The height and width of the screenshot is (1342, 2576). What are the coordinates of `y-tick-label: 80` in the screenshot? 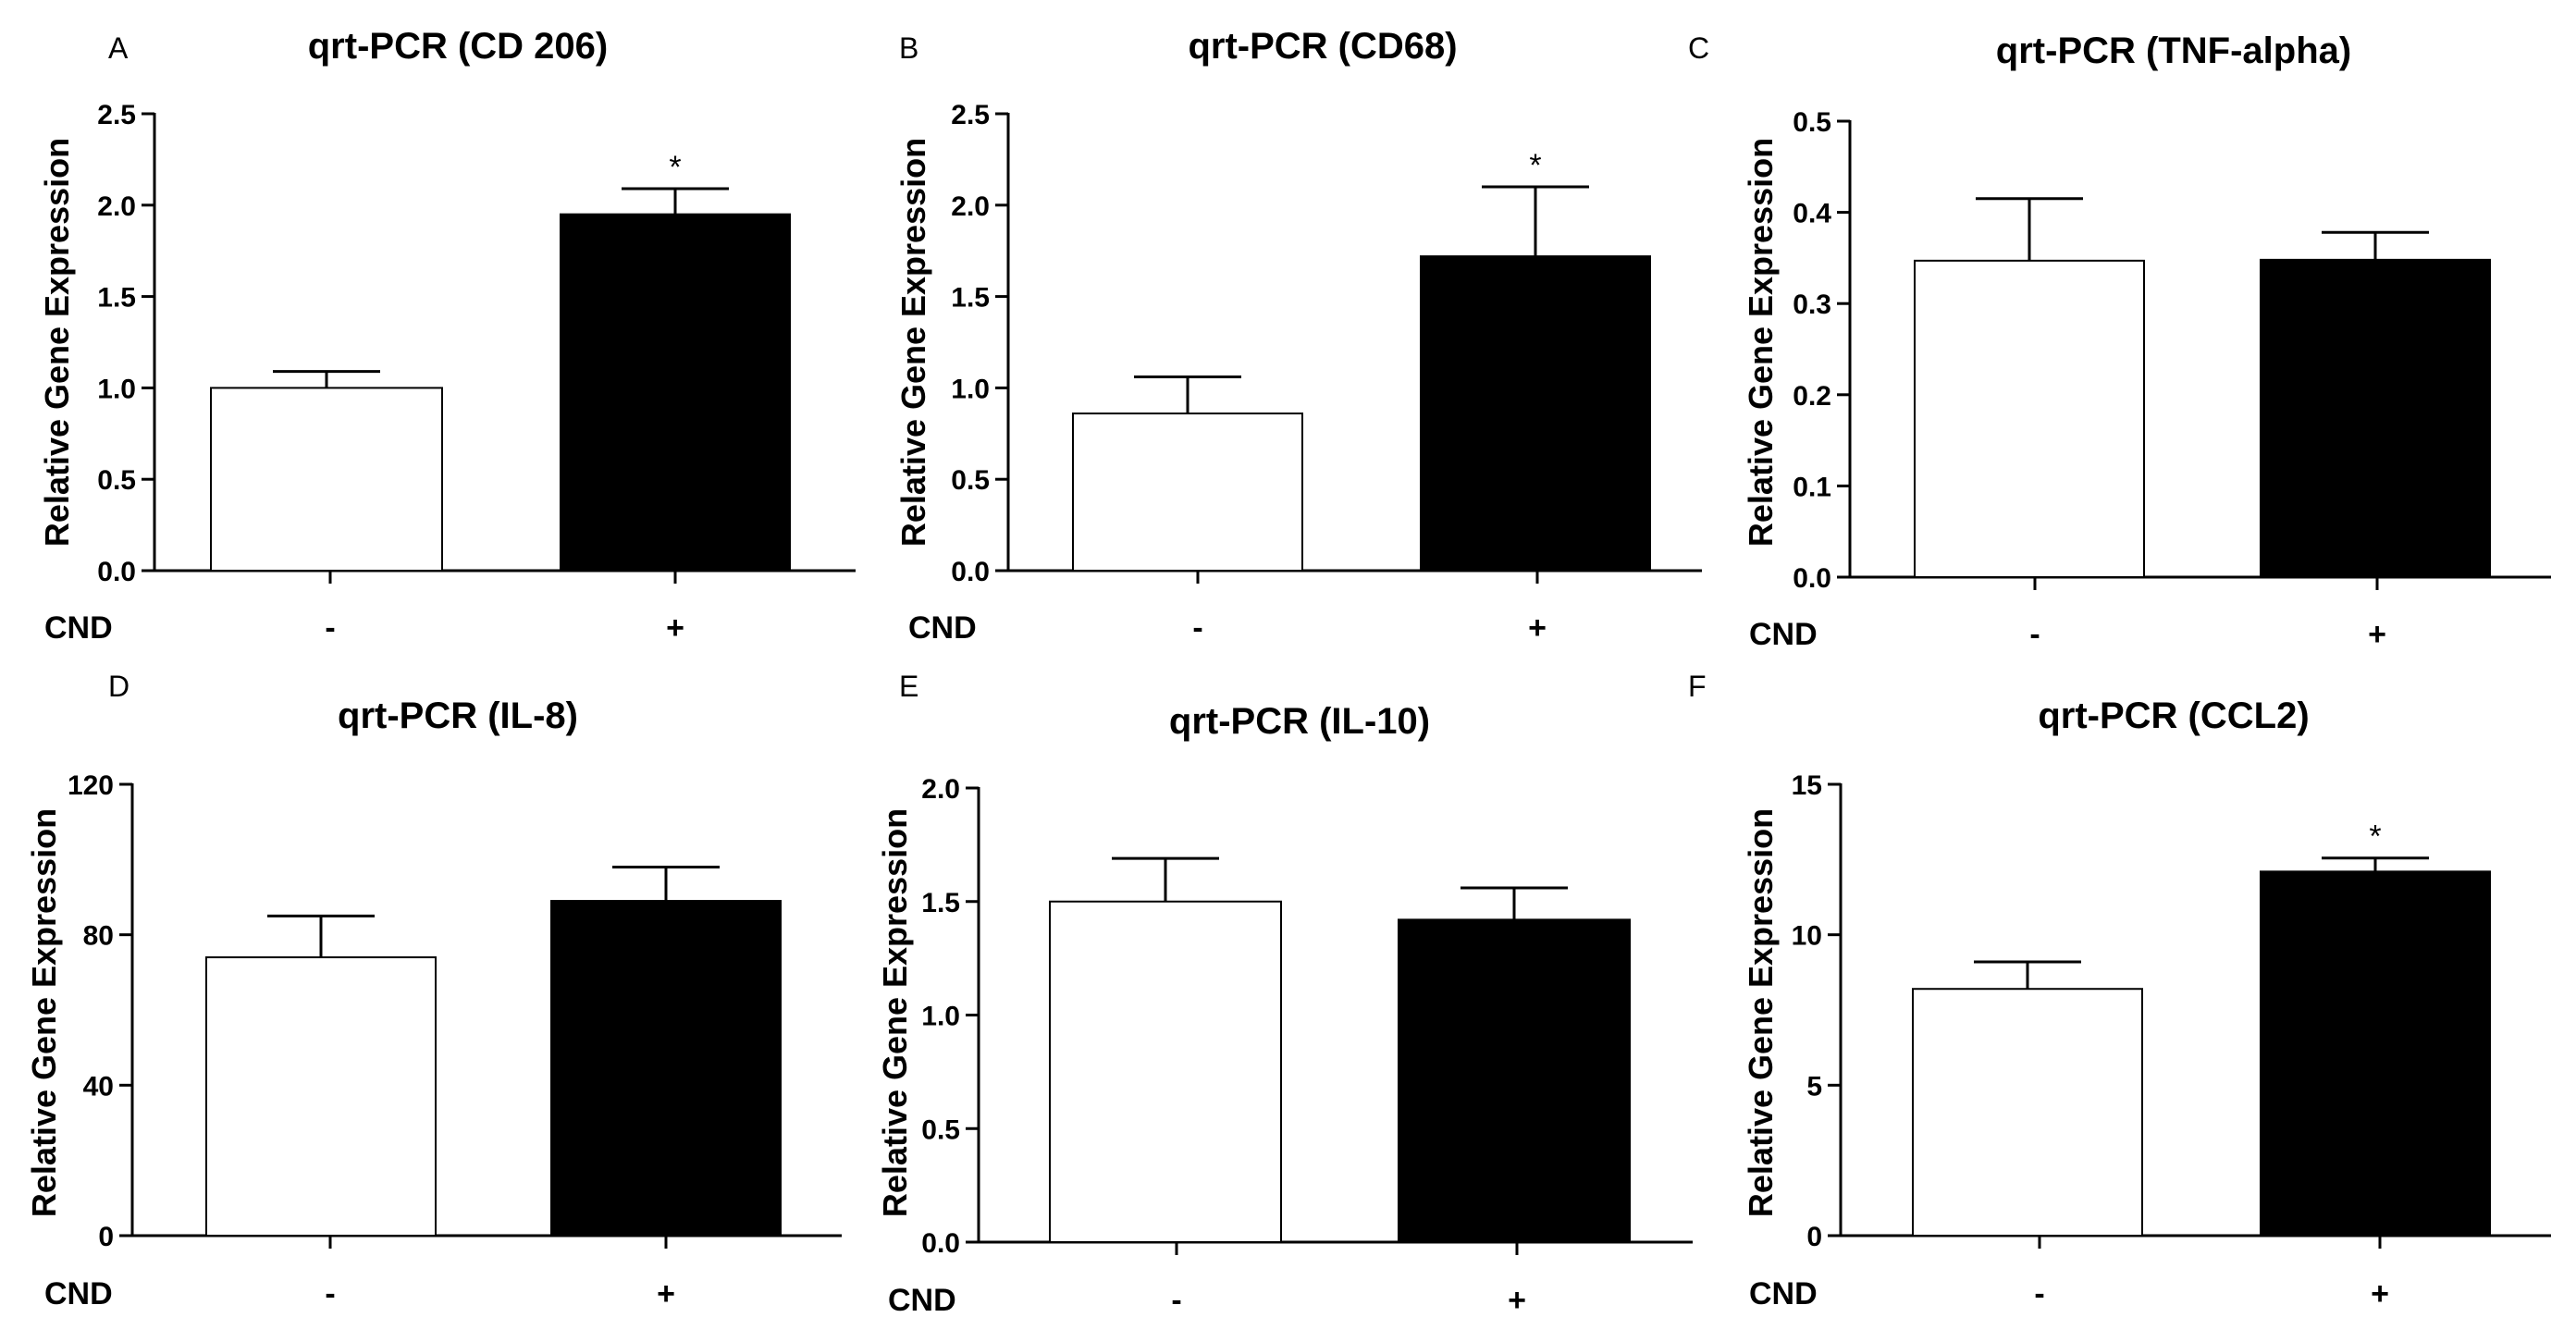 It's located at (98, 936).